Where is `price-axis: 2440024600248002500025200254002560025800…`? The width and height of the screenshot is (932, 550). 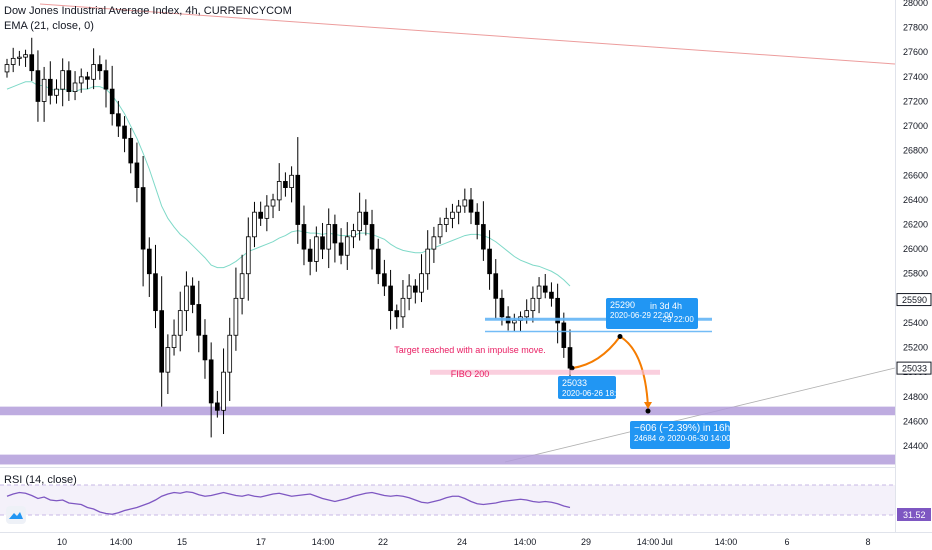
price-axis: 2440024600248002500025200254002560025800… is located at coordinates (914, 225).